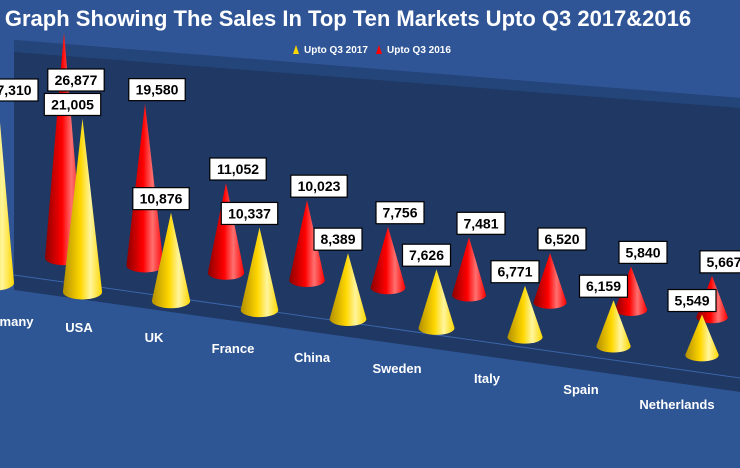 The height and width of the screenshot is (468, 740). What do you see at coordinates (419, 50) in the screenshot?
I see `legend-label-2016: Upto Q3 2016` at bounding box center [419, 50].